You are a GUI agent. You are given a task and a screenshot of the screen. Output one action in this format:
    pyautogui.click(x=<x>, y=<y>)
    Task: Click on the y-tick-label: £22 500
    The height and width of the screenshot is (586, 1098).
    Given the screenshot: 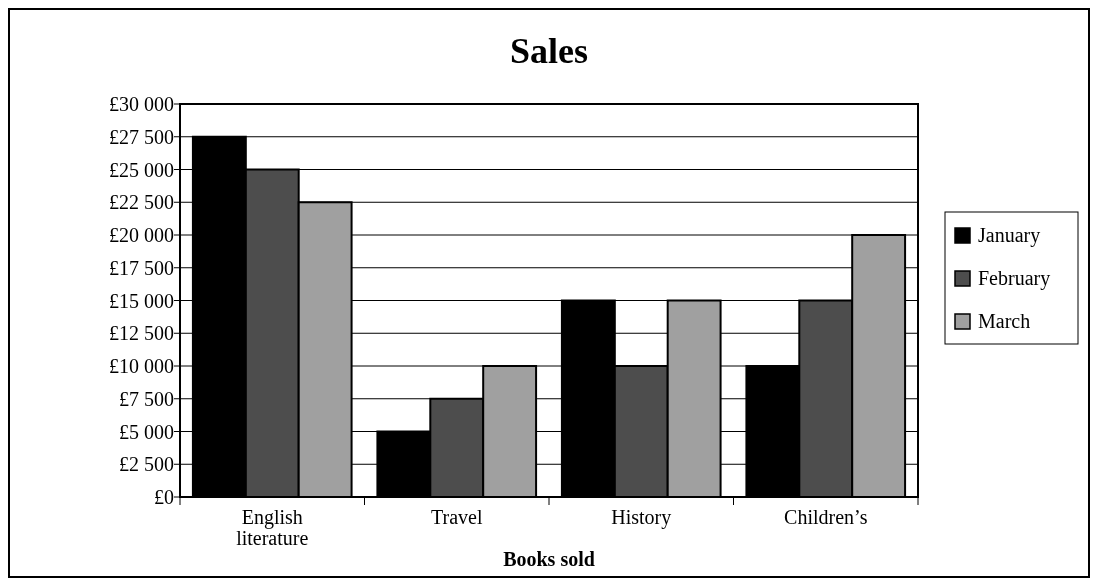 What is the action you would take?
    pyautogui.click(x=141, y=202)
    